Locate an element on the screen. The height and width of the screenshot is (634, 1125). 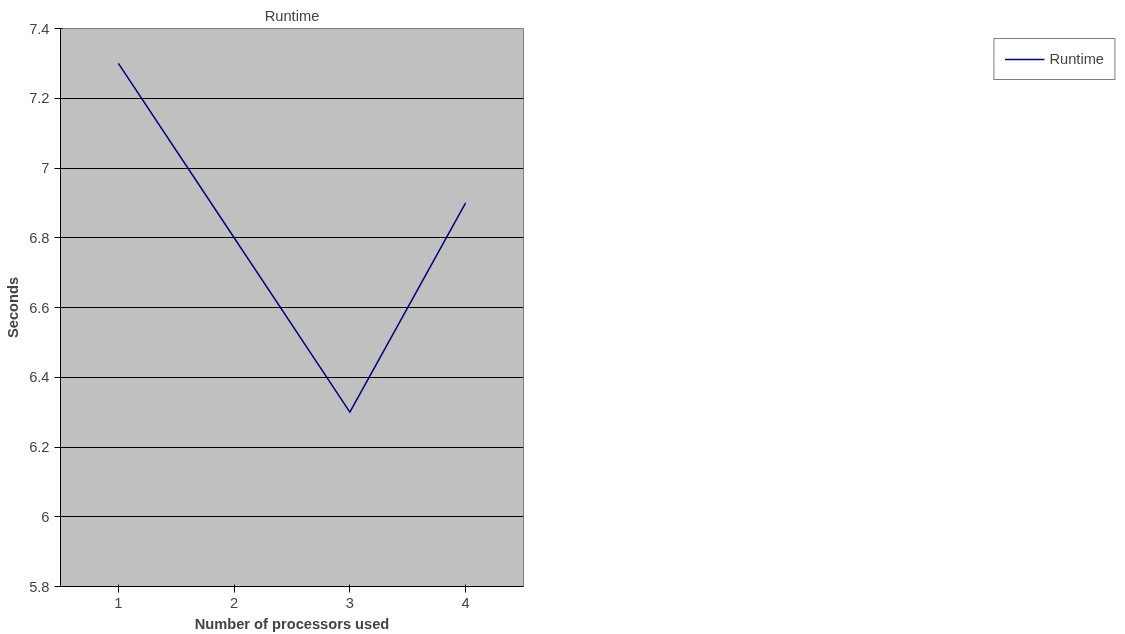
y-tick-label: 6.4 is located at coordinates (39, 377).